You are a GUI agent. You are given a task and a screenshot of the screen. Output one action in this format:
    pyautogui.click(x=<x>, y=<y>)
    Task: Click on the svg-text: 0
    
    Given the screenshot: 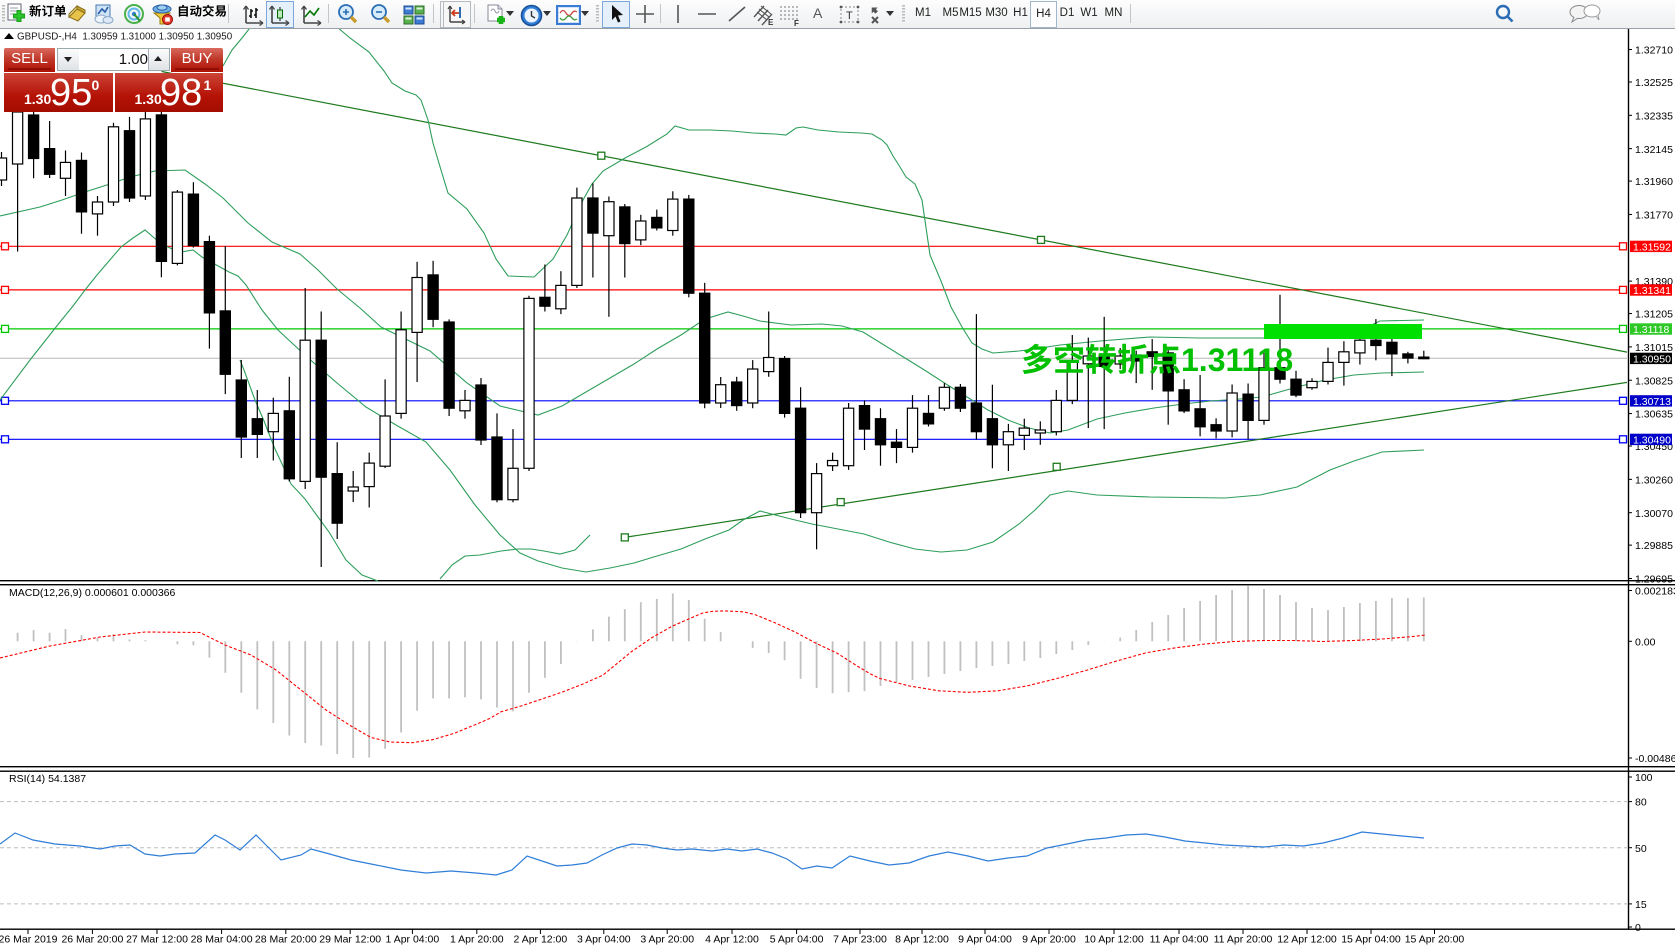 What is the action you would take?
    pyautogui.click(x=1638, y=928)
    